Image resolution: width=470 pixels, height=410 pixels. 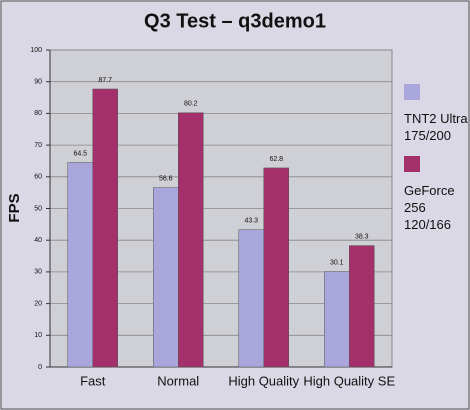 I want to click on data-label: 38.3, so click(x=362, y=236).